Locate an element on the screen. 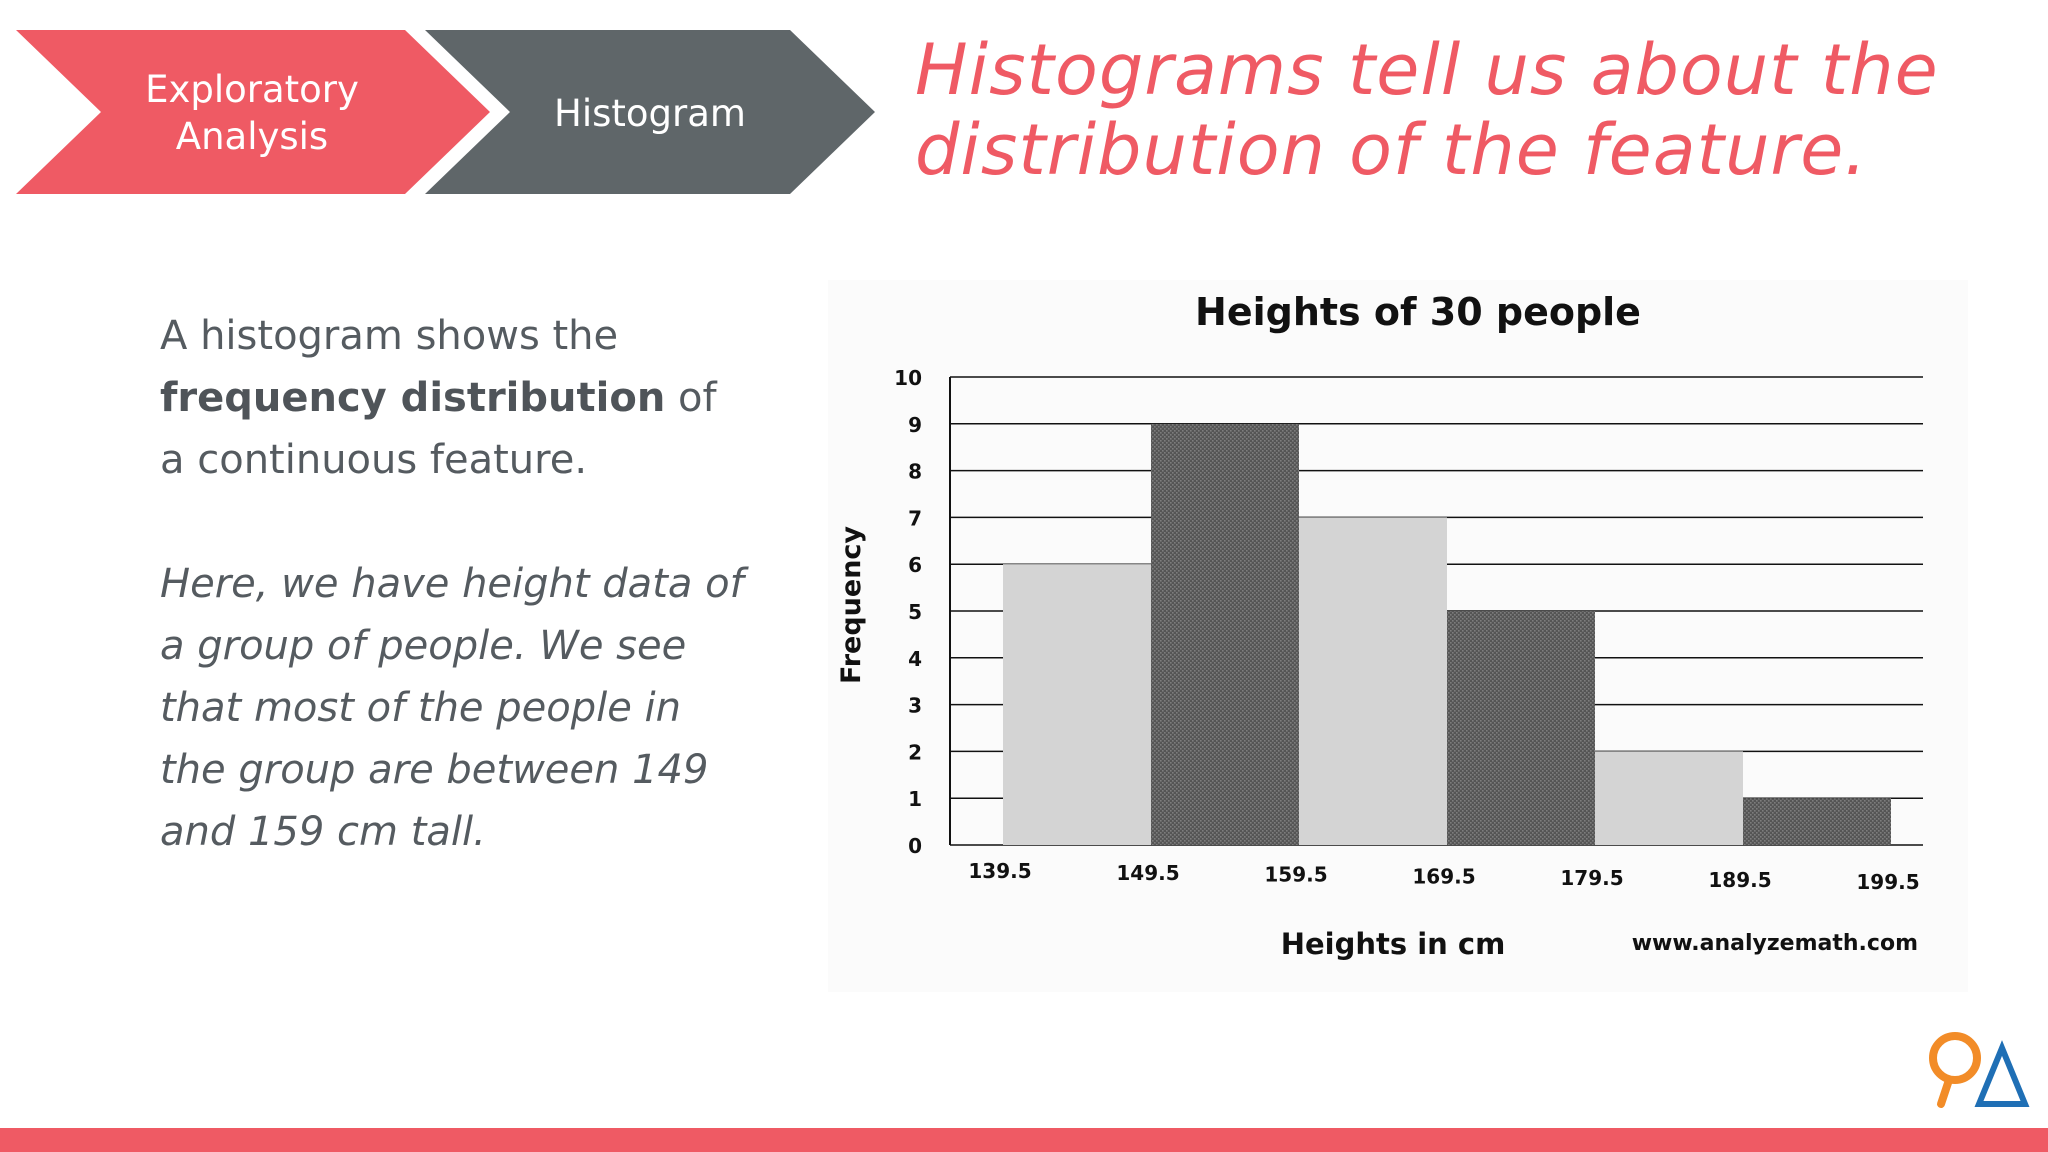 This screenshot has height=1152, width=2048. breadcrumb-step-histogram-label: Histogram is located at coordinates (650, 113).